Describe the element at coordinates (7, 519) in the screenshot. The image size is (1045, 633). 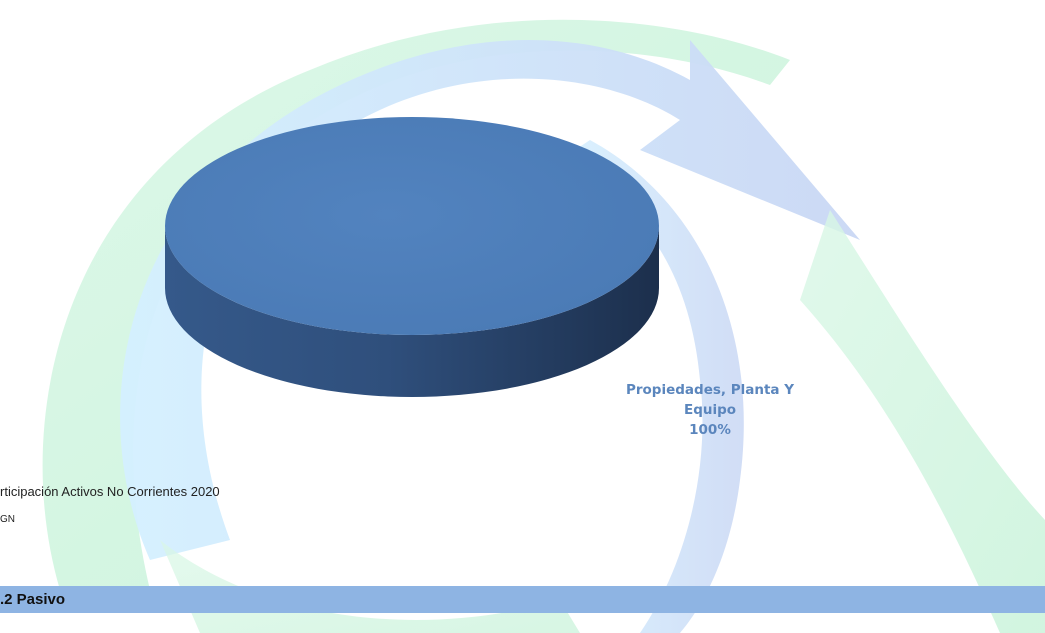
I see `figure-source: GN` at that location.